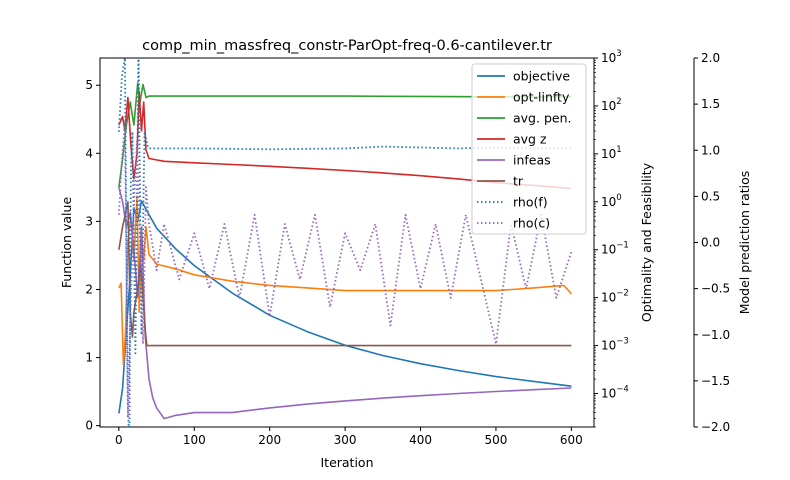 The height and width of the screenshot is (480, 790). What do you see at coordinates (92, 255) in the screenshot?
I see `y-left-axis: 0 1 2 3 4 5` at bounding box center [92, 255].